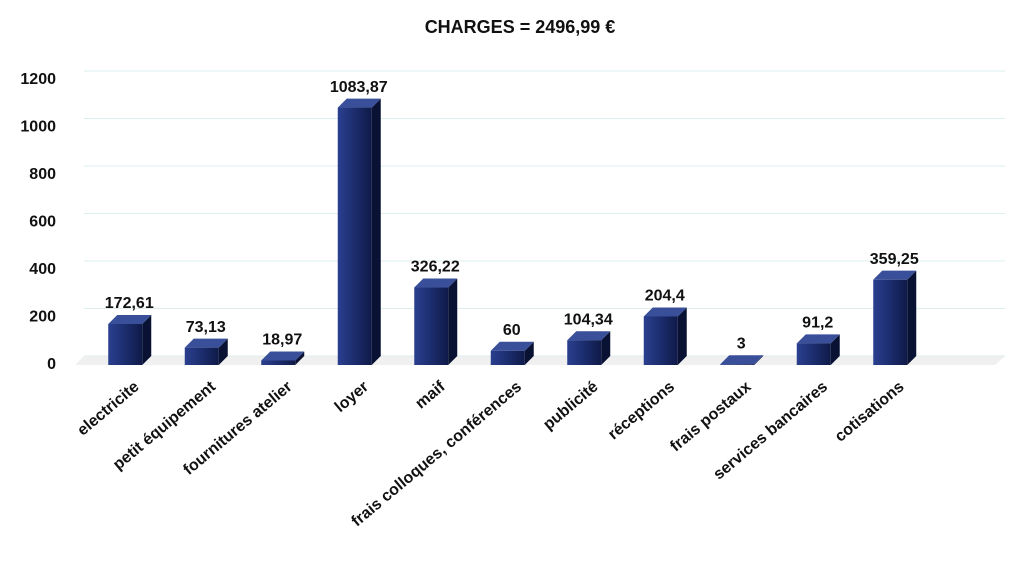 This screenshot has width=1009, height=587. What do you see at coordinates (540, 360) in the screenshot?
I see `floor` at bounding box center [540, 360].